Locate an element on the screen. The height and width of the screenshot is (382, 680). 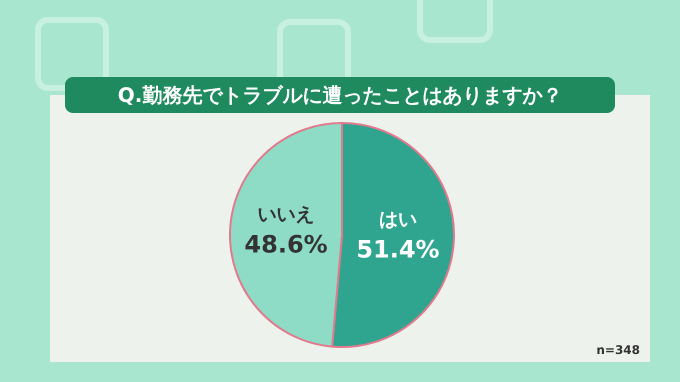
data-label: 48.6% is located at coordinates (286, 244).